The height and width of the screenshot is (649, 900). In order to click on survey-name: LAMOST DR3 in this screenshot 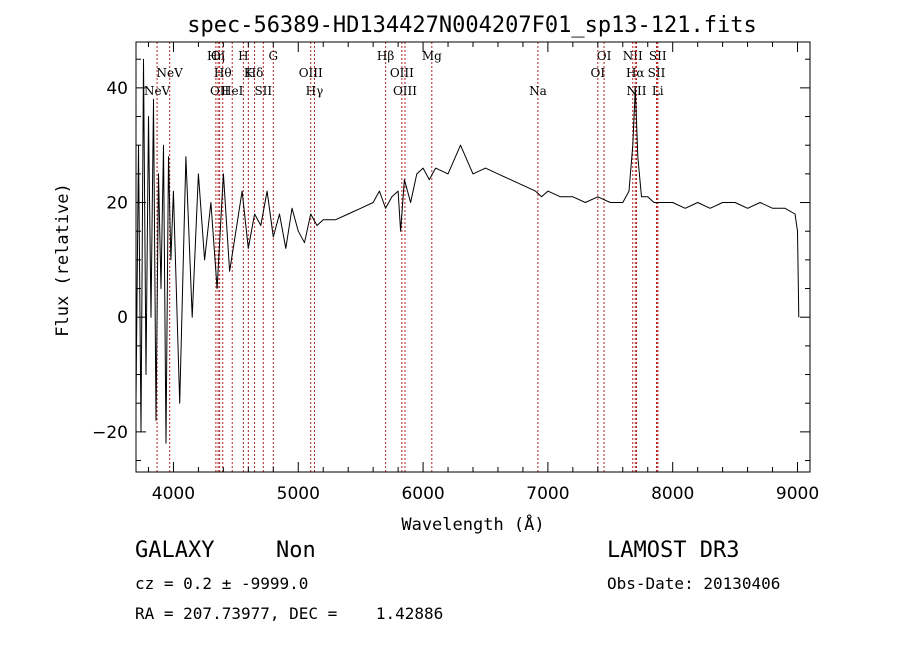, I will do `click(673, 550)`.